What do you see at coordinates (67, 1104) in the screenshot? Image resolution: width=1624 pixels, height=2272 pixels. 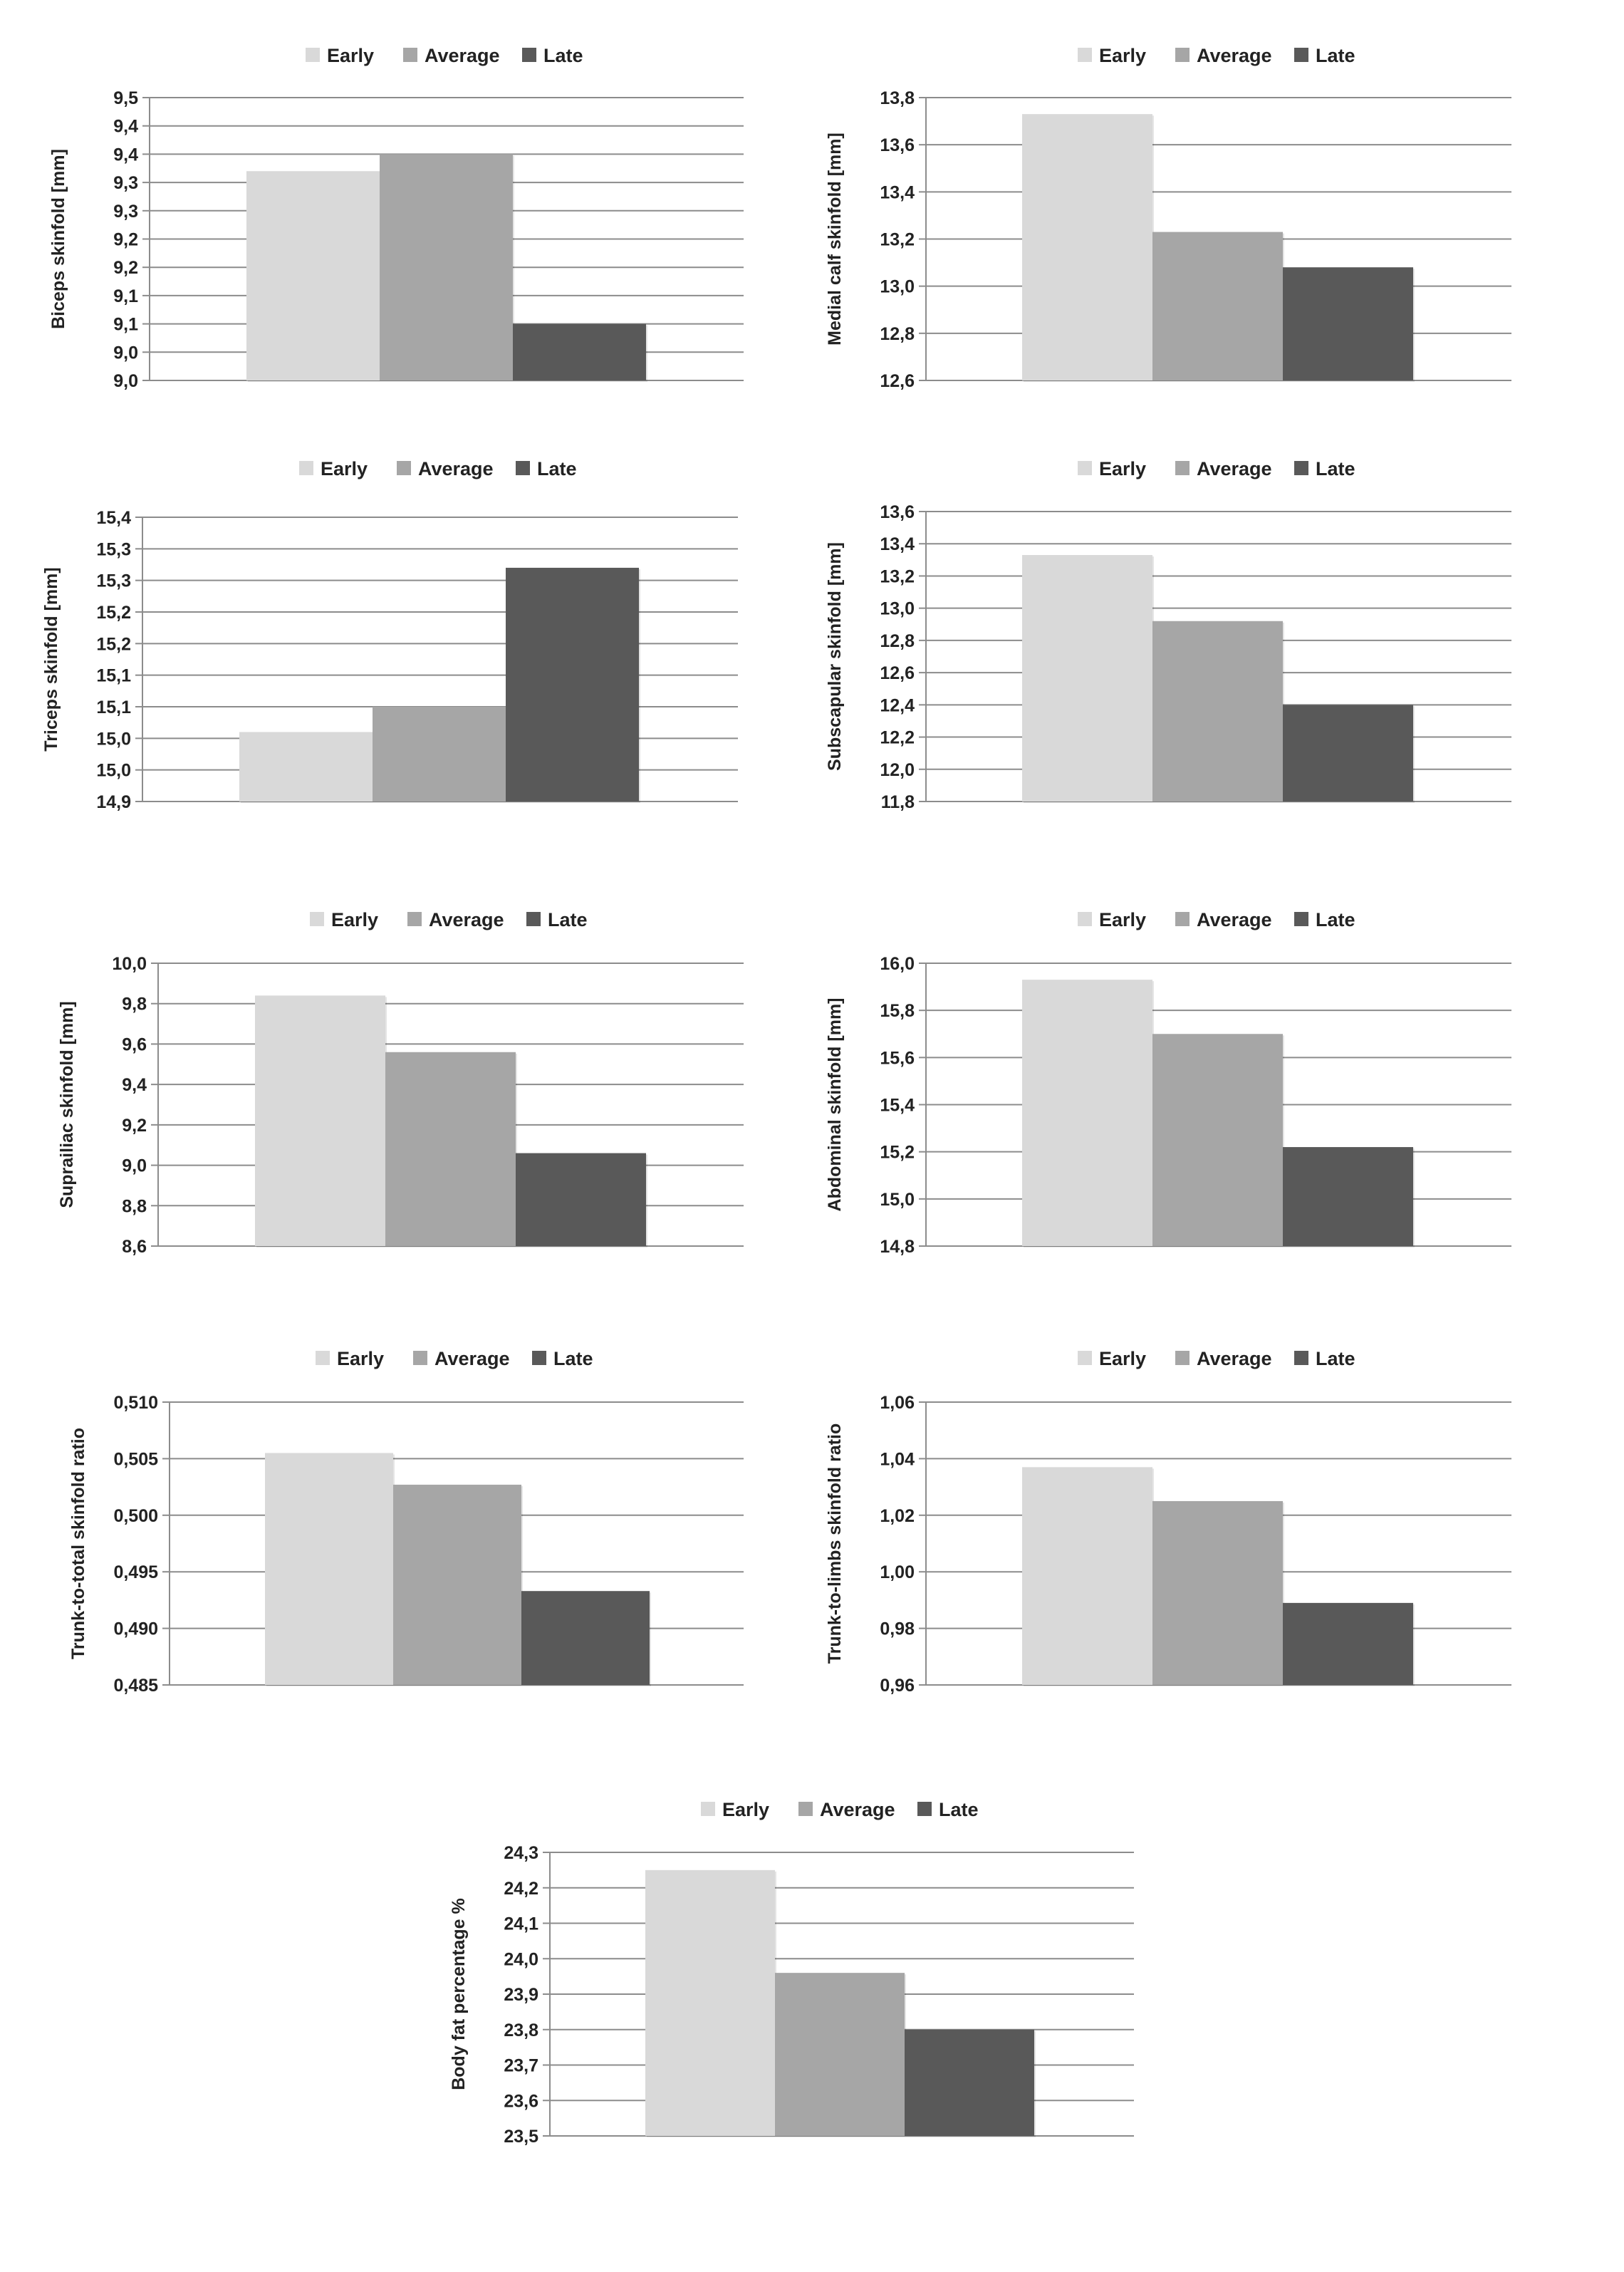 I see `y-axis-title: Suprailiac skinfold [mm]` at bounding box center [67, 1104].